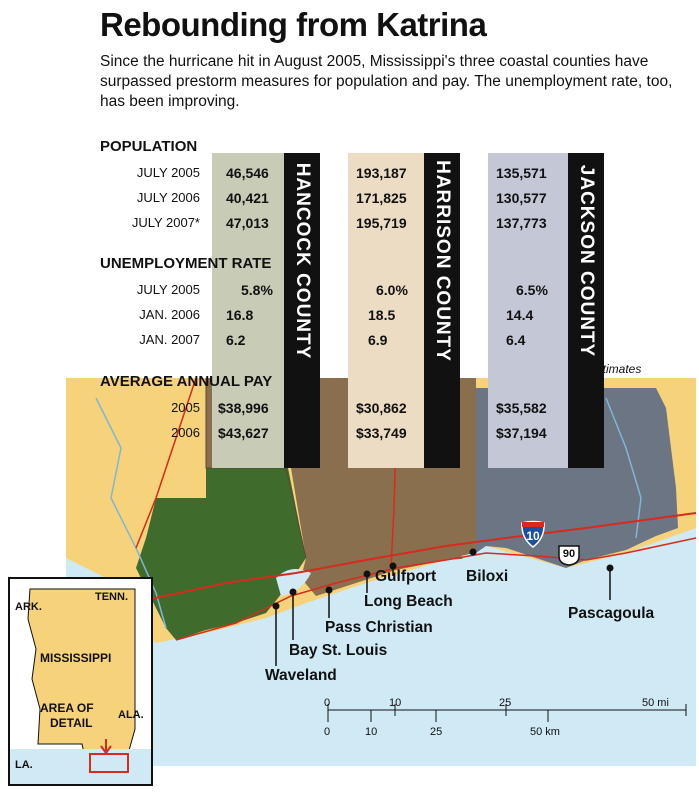 The width and height of the screenshot is (699, 800). I want to click on row-label: 2005, so click(185, 407).